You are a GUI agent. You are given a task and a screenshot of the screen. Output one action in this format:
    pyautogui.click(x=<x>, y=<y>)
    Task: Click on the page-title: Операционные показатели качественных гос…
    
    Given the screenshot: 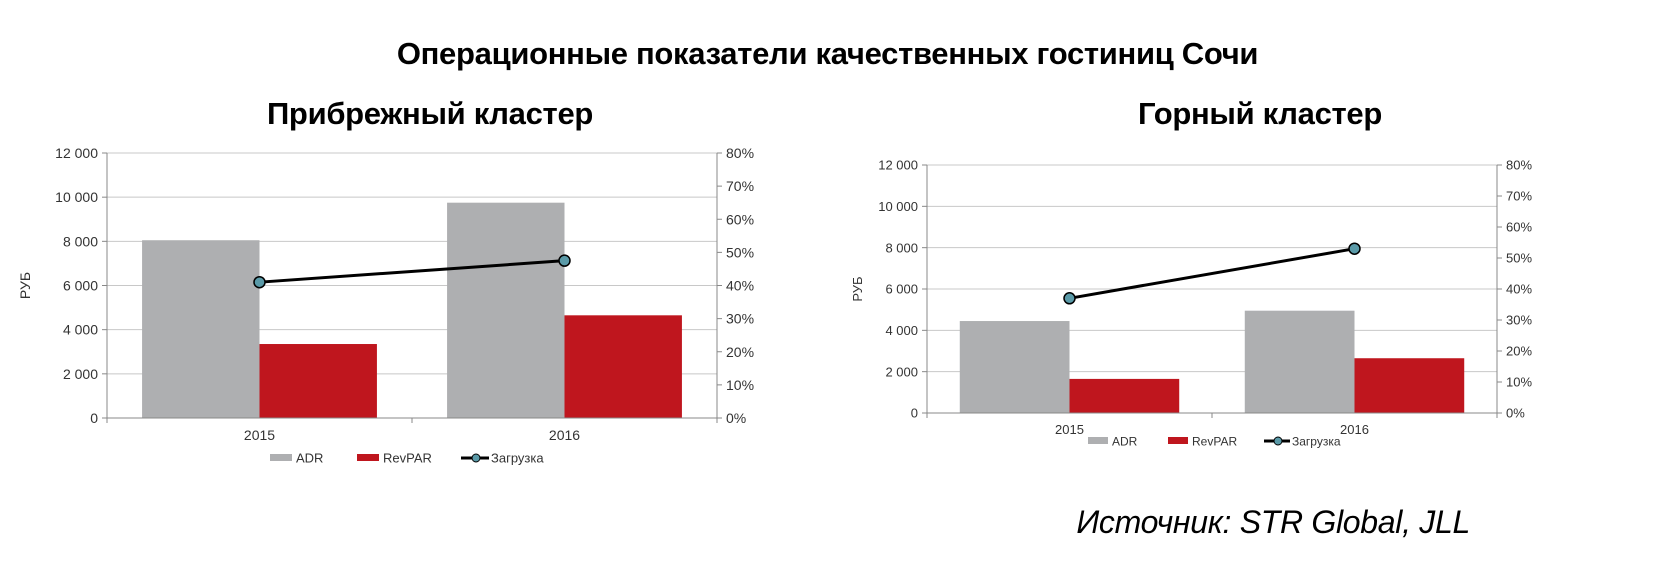 What is the action you would take?
    pyautogui.click(x=827, y=53)
    